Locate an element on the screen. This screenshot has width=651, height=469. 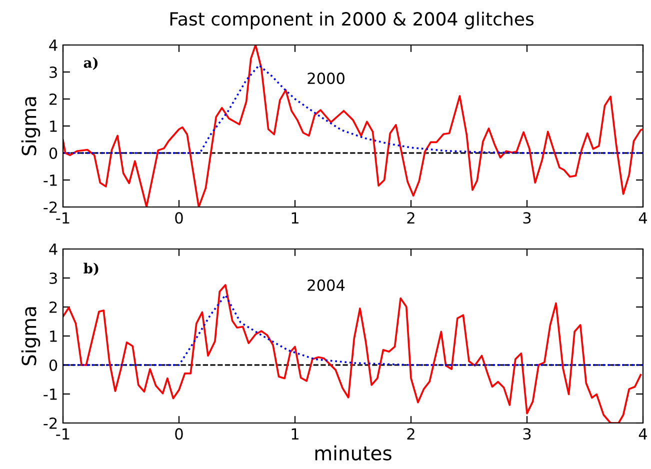
line-series is located at coordinates (353, 330).